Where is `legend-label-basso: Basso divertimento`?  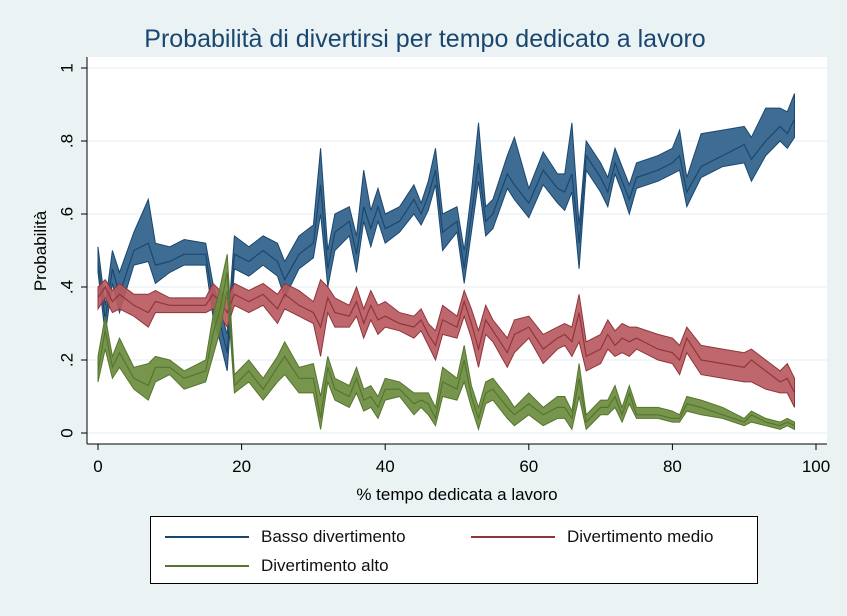 legend-label-basso: Basso divertimento is located at coordinates (333, 536).